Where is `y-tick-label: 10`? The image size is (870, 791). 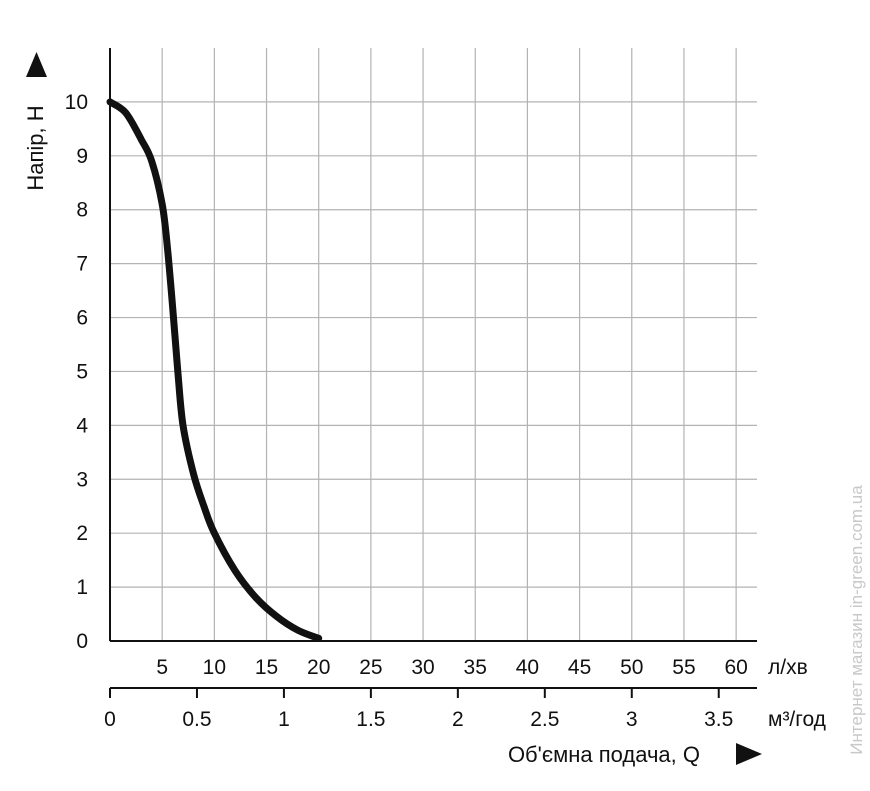
y-tick-label: 10 is located at coordinates (76, 102).